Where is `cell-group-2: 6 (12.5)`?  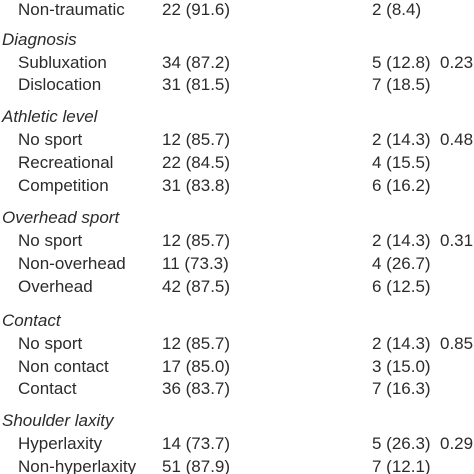 cell-group-2: 6 (12.5) is located at coordinates (401, 286).